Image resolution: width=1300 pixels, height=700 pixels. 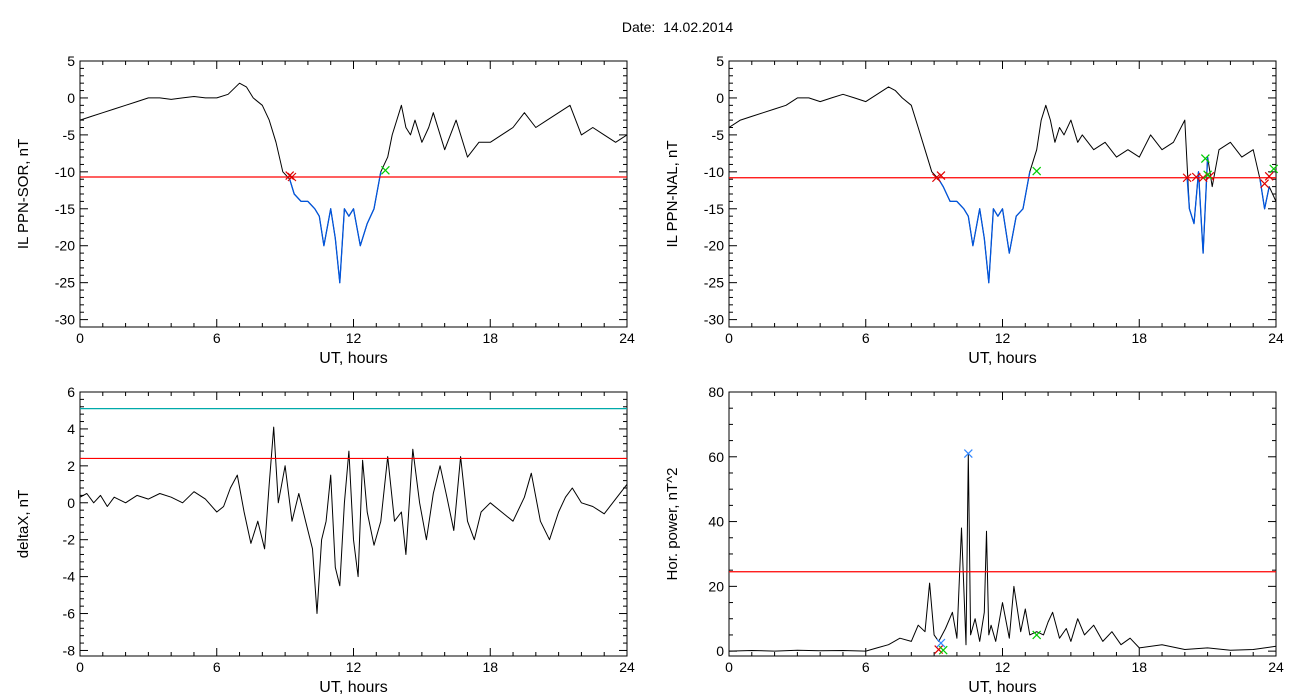 What do you see at coordinates (672, 194) in the screenshot?
I see `y-axis-label: IL PPN-NAL, nT` at bounding box center [672, 194].